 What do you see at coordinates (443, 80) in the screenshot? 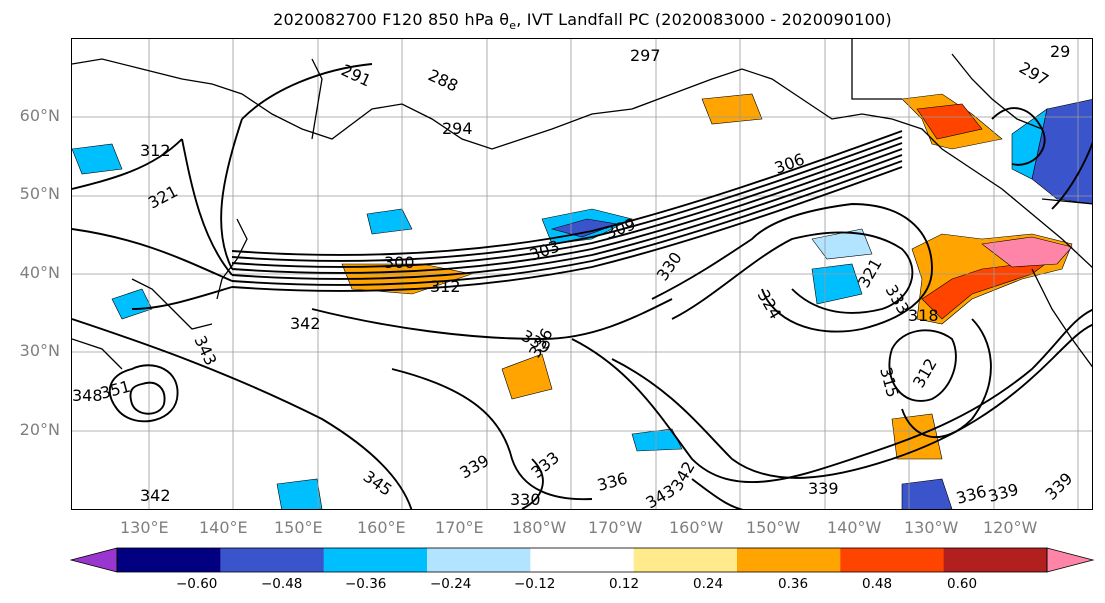
I see `contour-label: 288` at bounding box center [443, 80].